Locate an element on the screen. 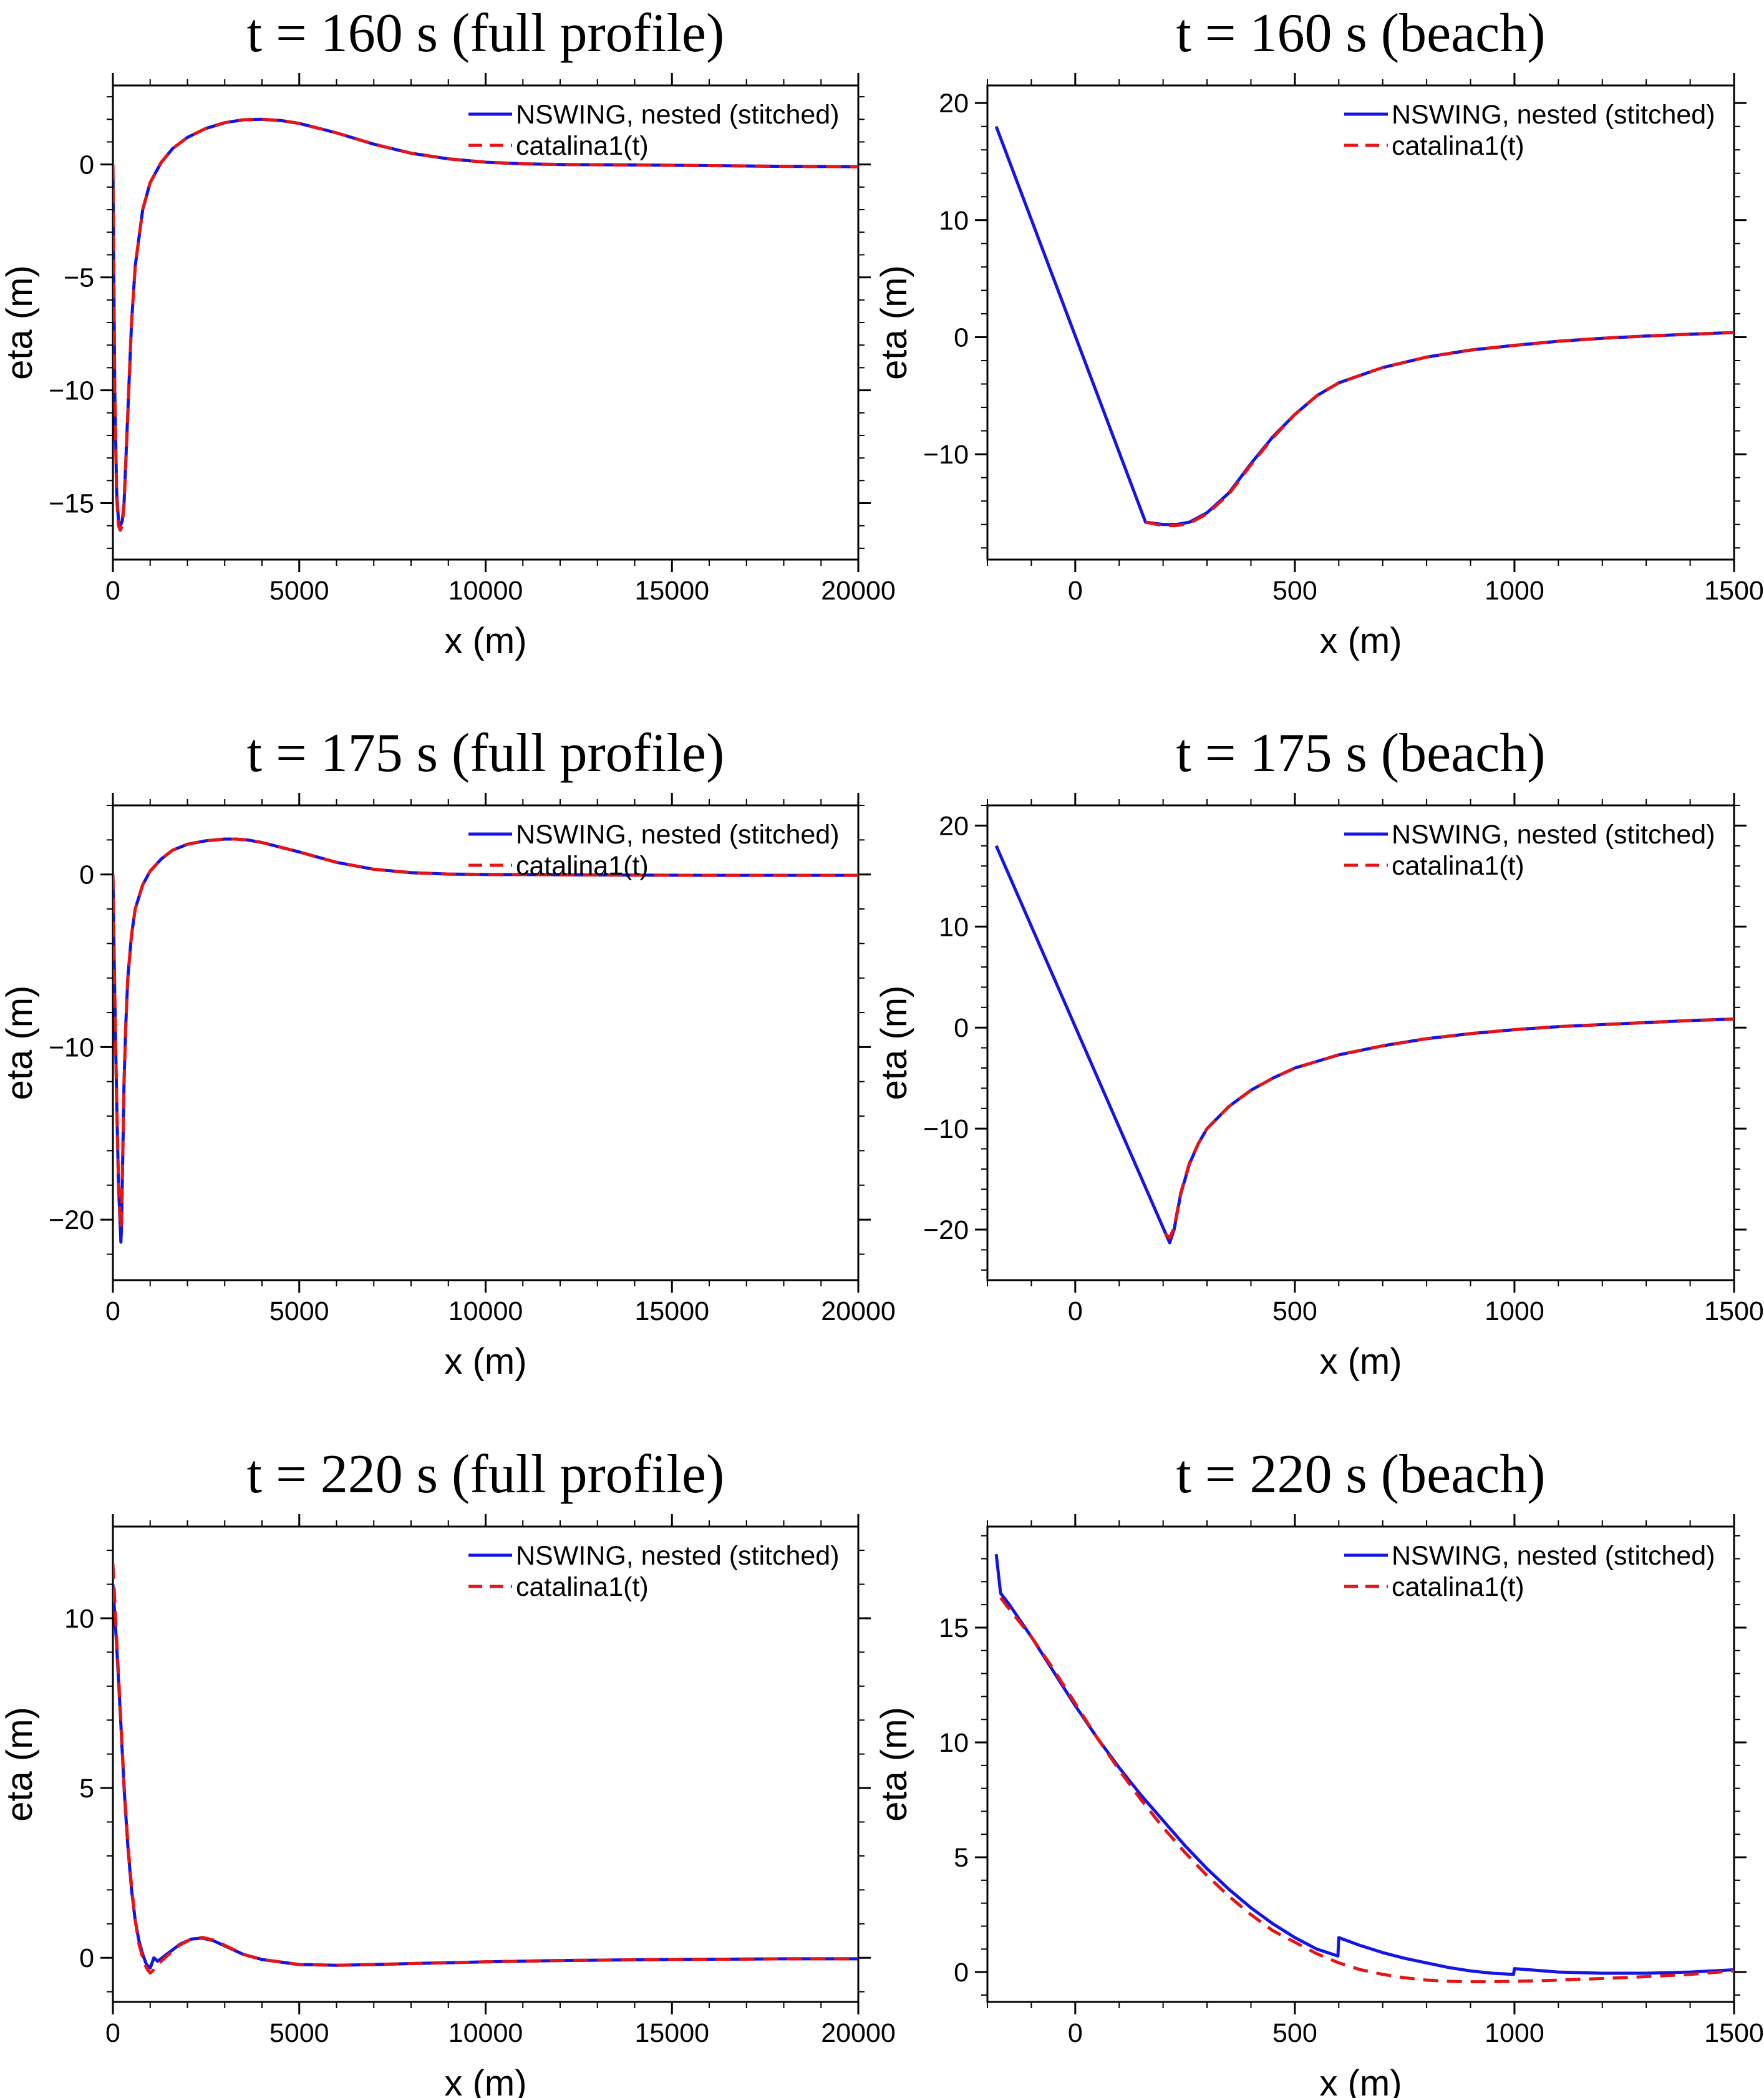  y-tick-label: 15 is located at coordinates (954, 1628).